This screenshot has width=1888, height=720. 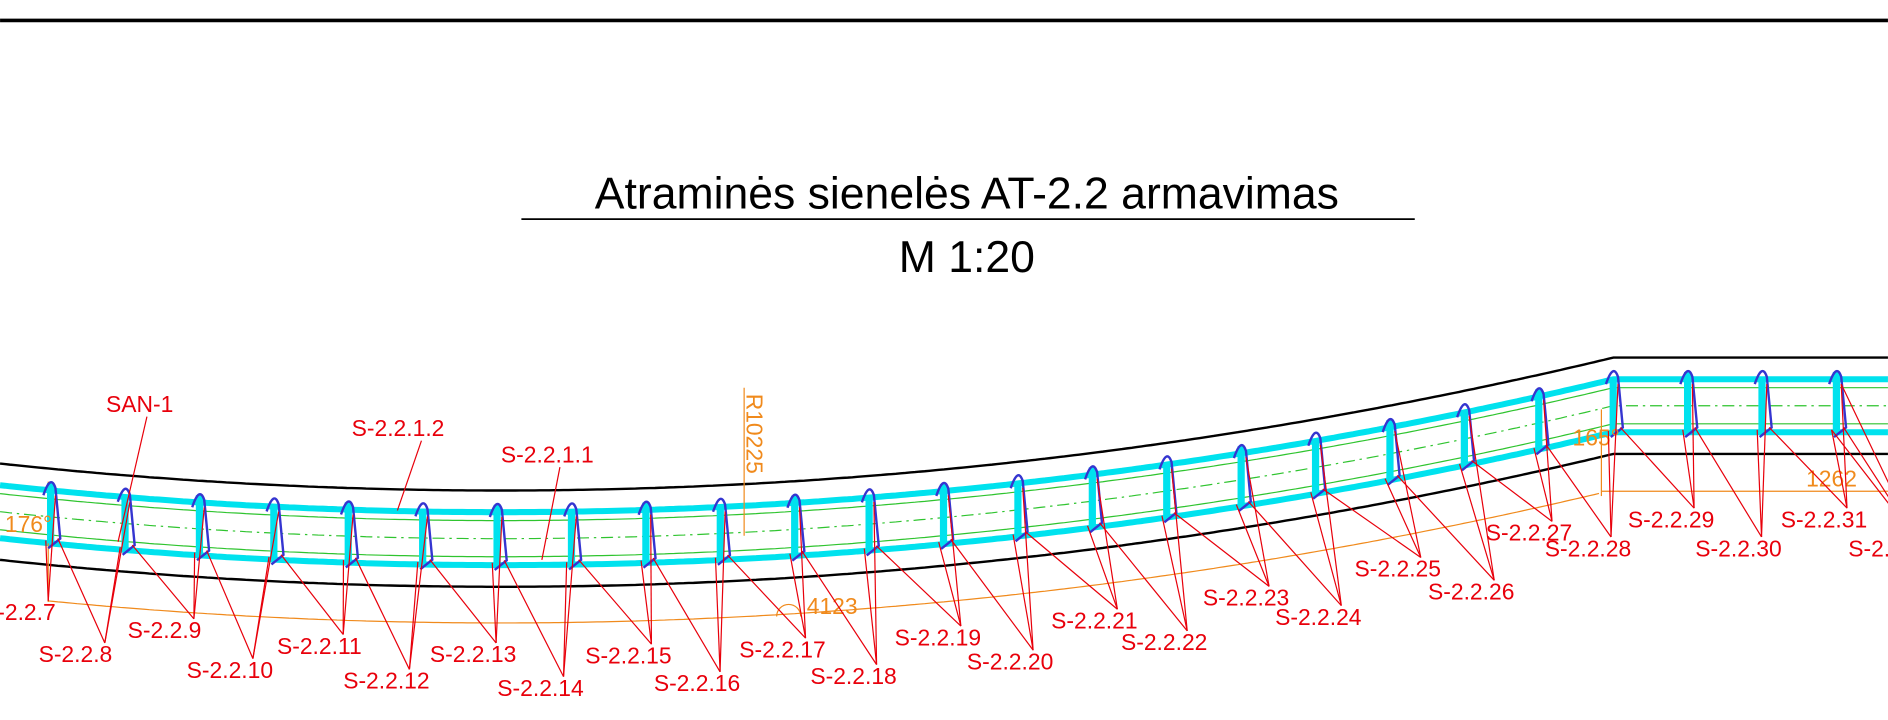 I want to click on stirrup-label: S-2.2.24, so click(x=1318, y=617).